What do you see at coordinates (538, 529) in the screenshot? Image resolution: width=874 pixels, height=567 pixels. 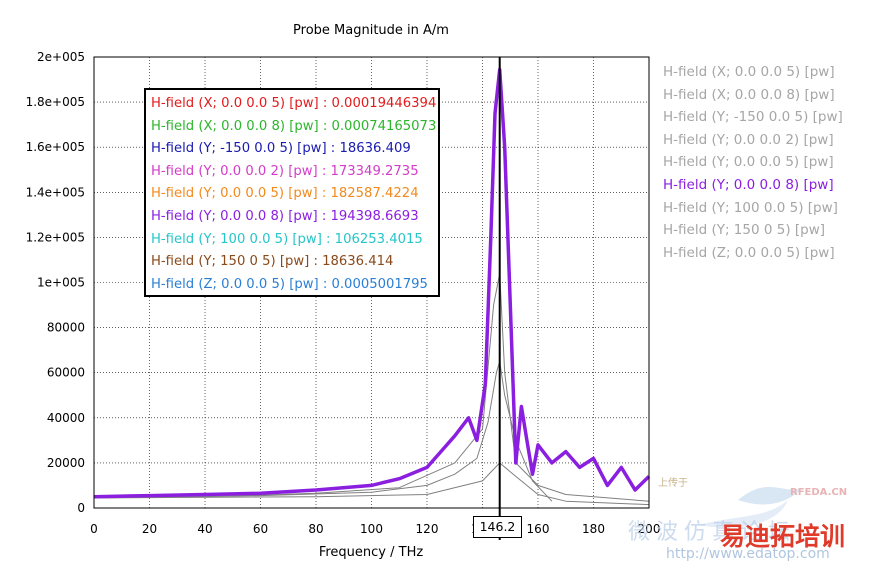 I see `x-tick-label: 160` at bounding box center [538, 529].